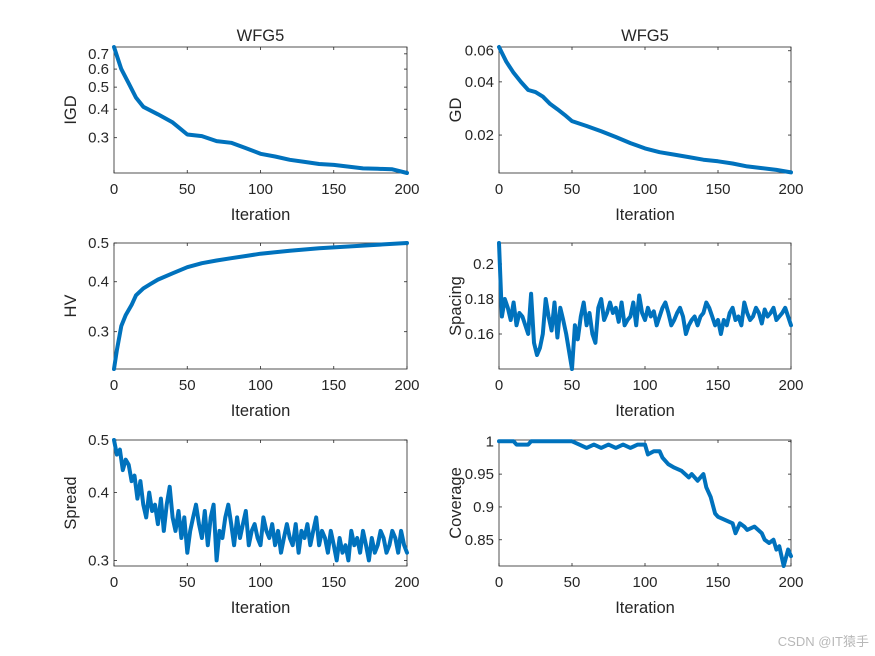 This screenshot has height=656, width=875. What do you see at coordinates (456, 110) in the screenshot?
I see `y-axis-label: GD` at bounding box center [456, 110].